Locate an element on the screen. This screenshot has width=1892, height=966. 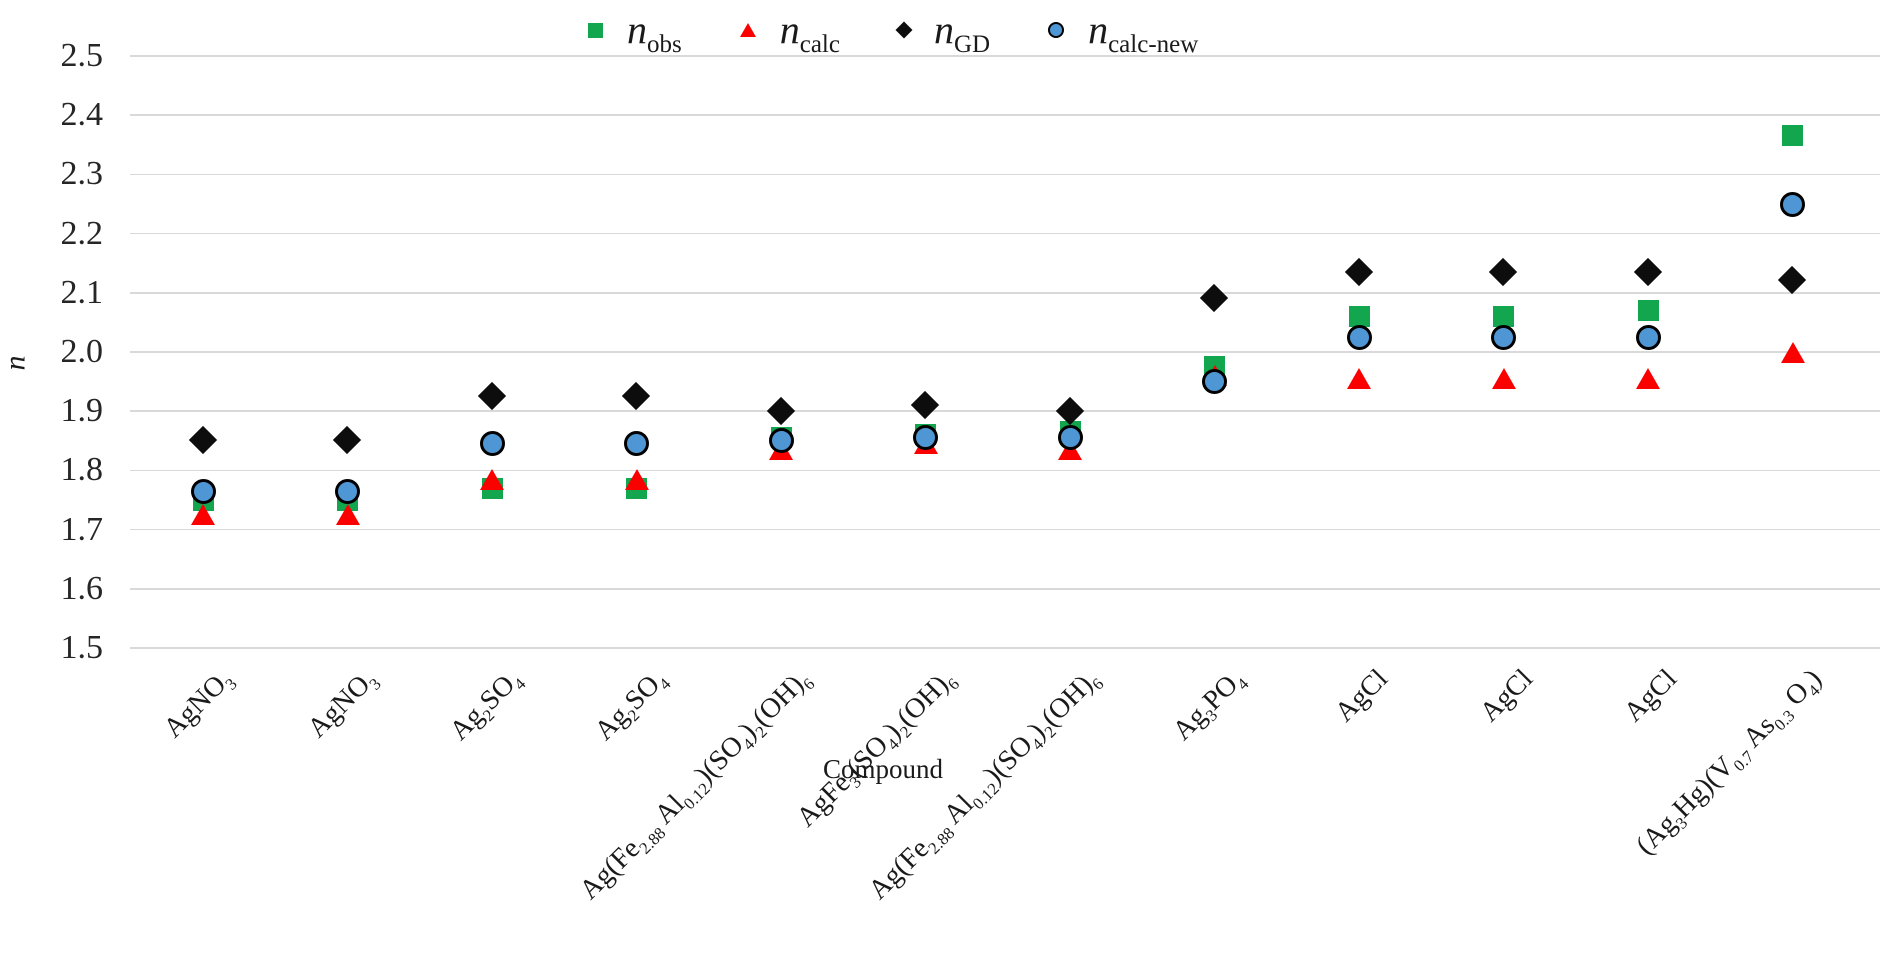
gridline-1.6 is located at coordinates (1005, 589).